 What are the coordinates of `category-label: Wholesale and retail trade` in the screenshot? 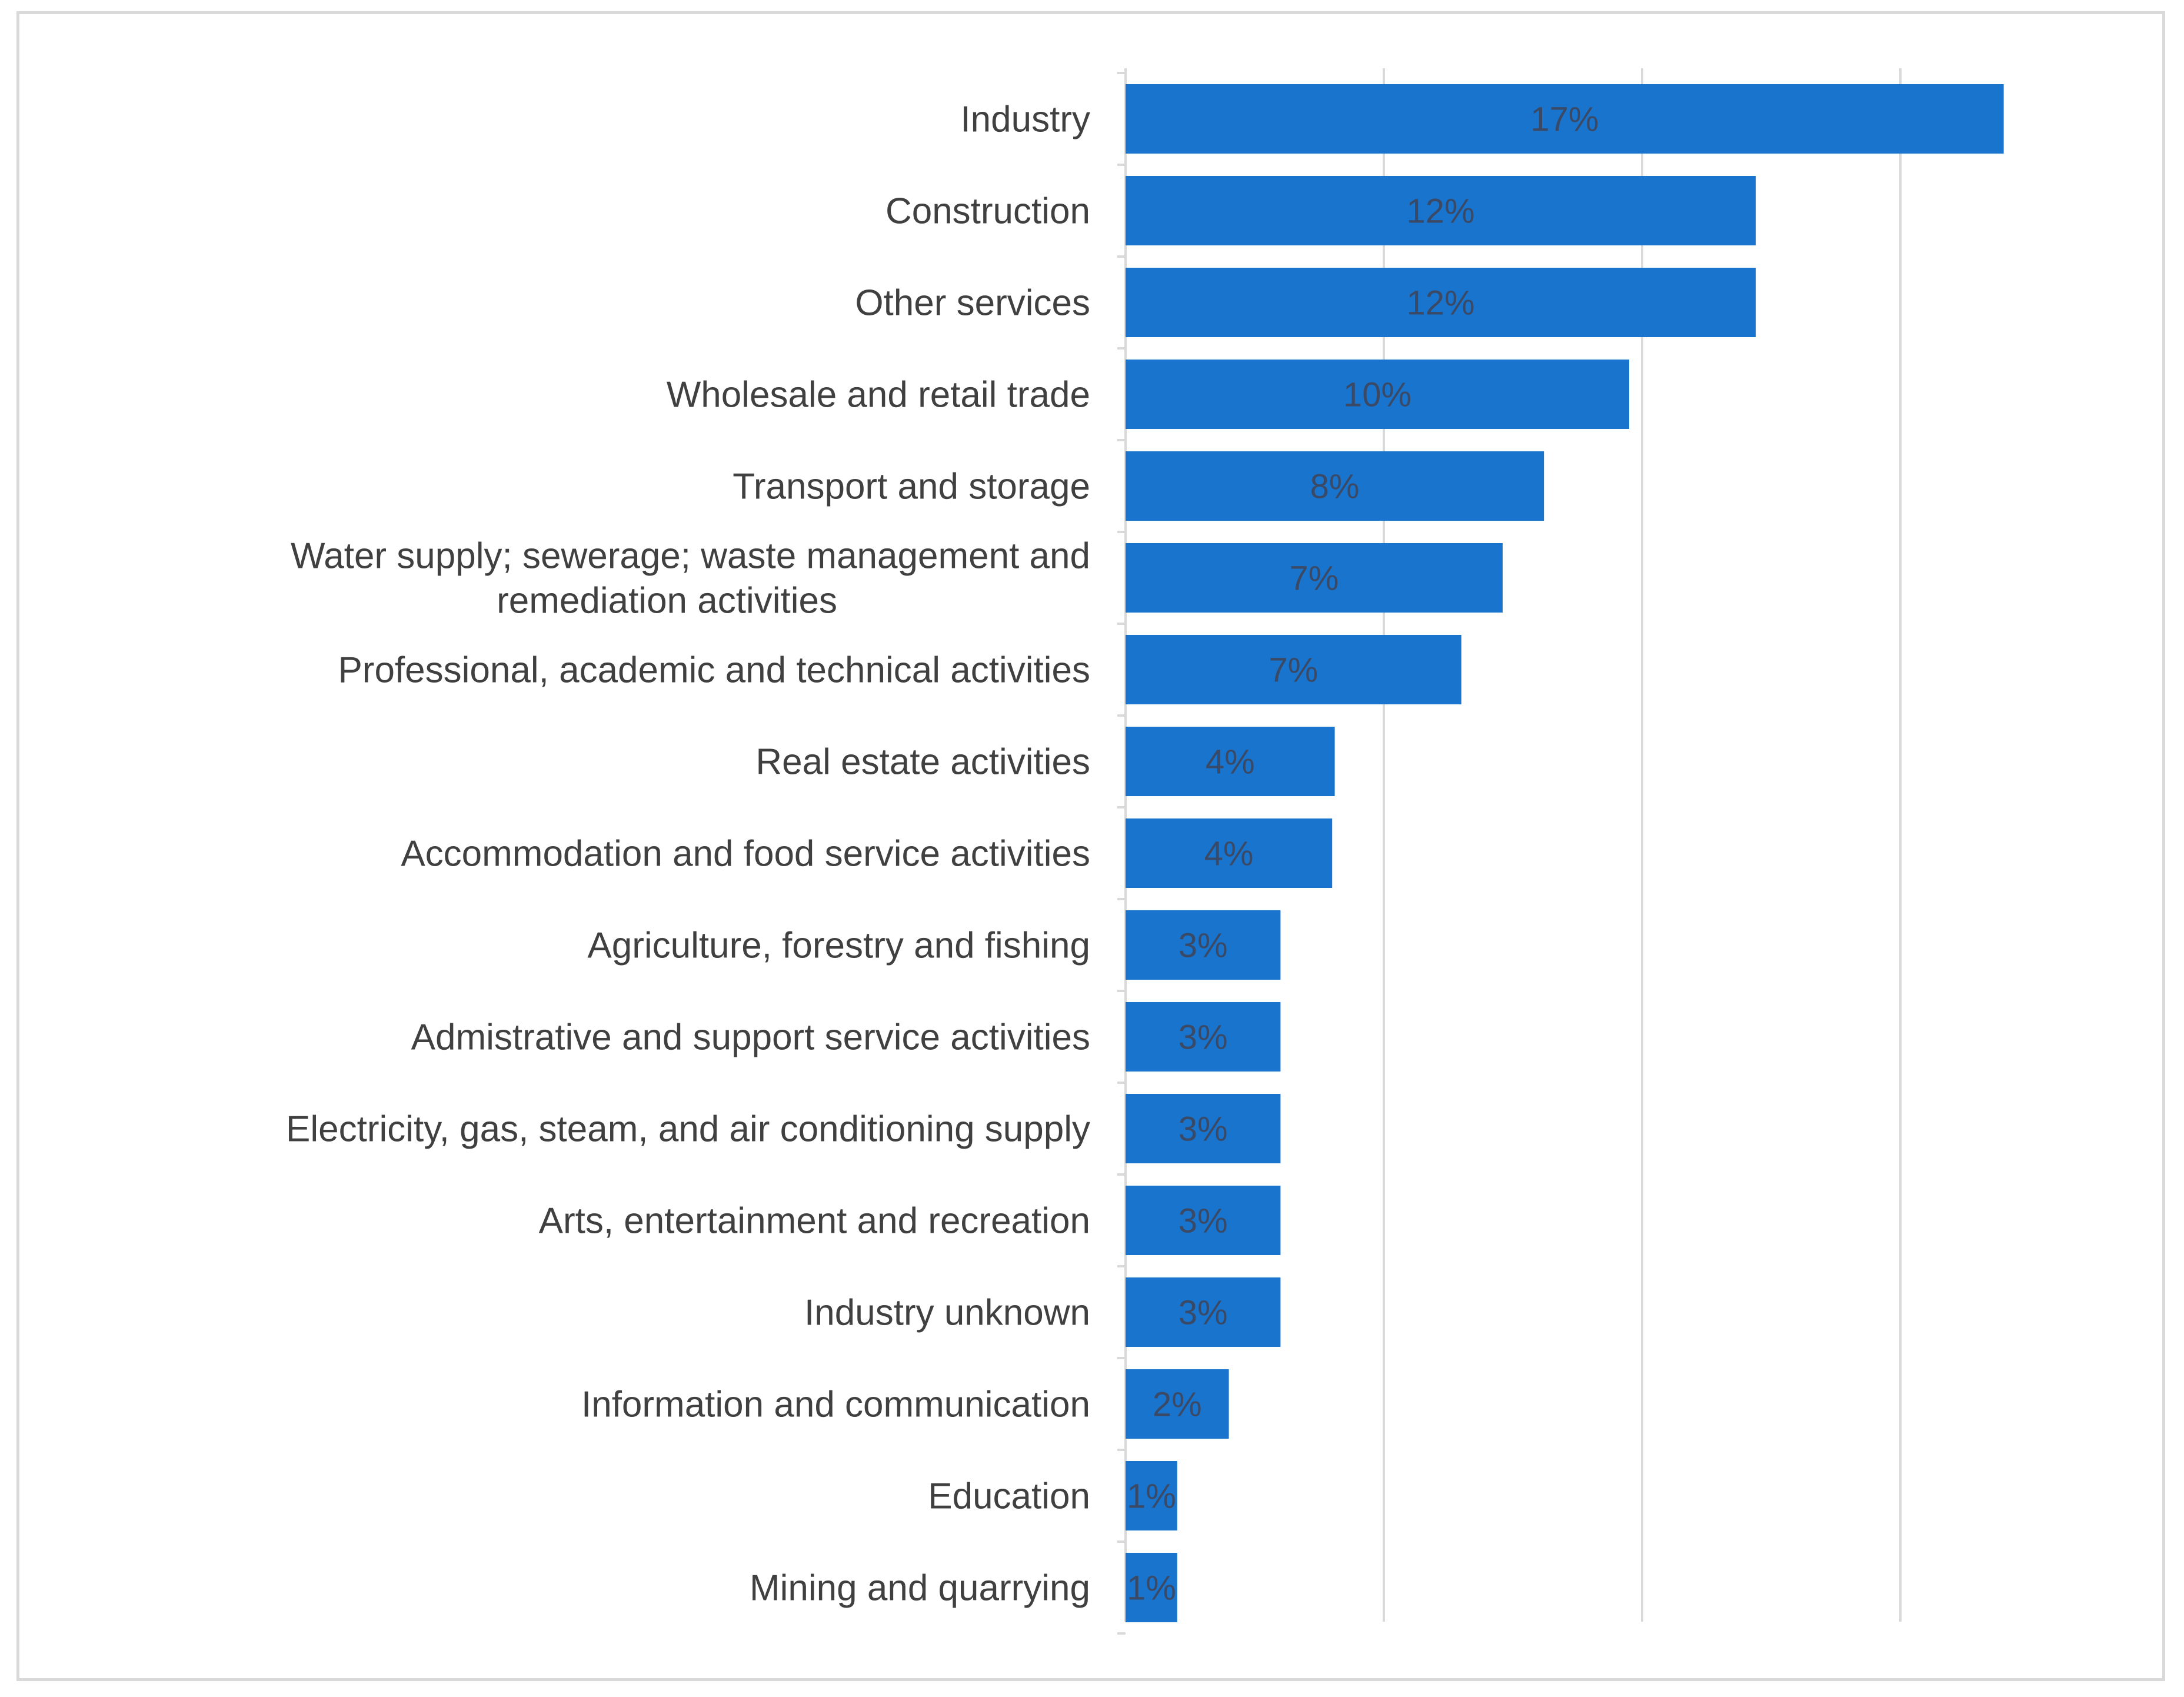 It's located at (878, 395).